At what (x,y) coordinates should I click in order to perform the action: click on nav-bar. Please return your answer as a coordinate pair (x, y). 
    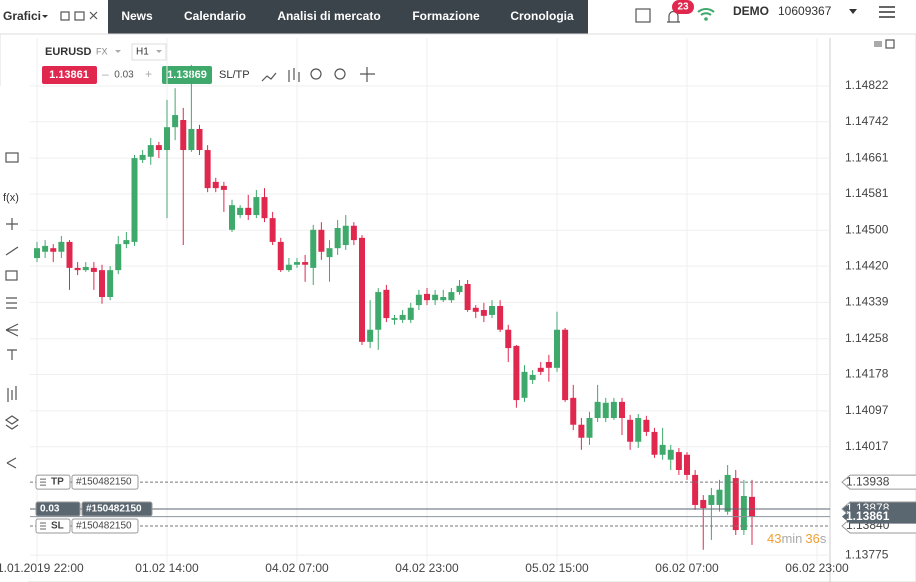
    Looking at the image, I should click on (348, 17).